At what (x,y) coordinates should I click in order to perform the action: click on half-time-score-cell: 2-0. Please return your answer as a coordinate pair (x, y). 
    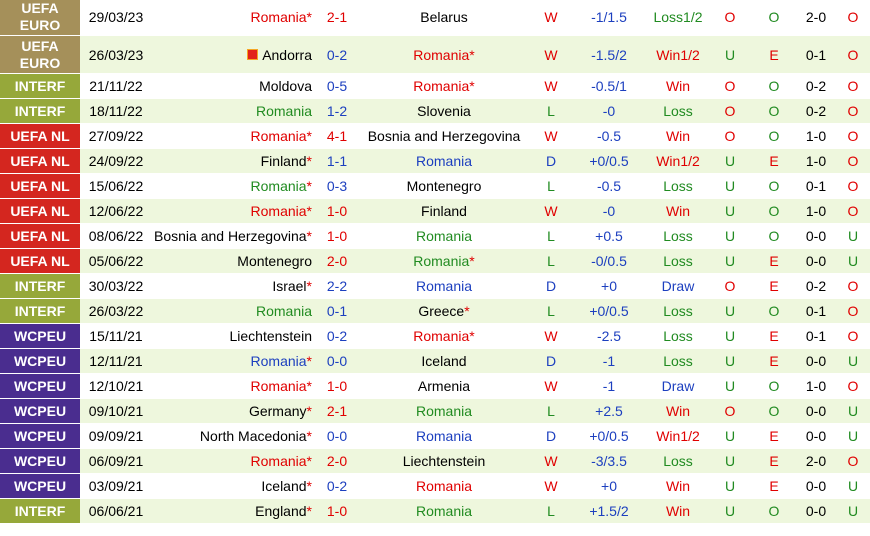
    Looking at the image, I should click on (816, 18).